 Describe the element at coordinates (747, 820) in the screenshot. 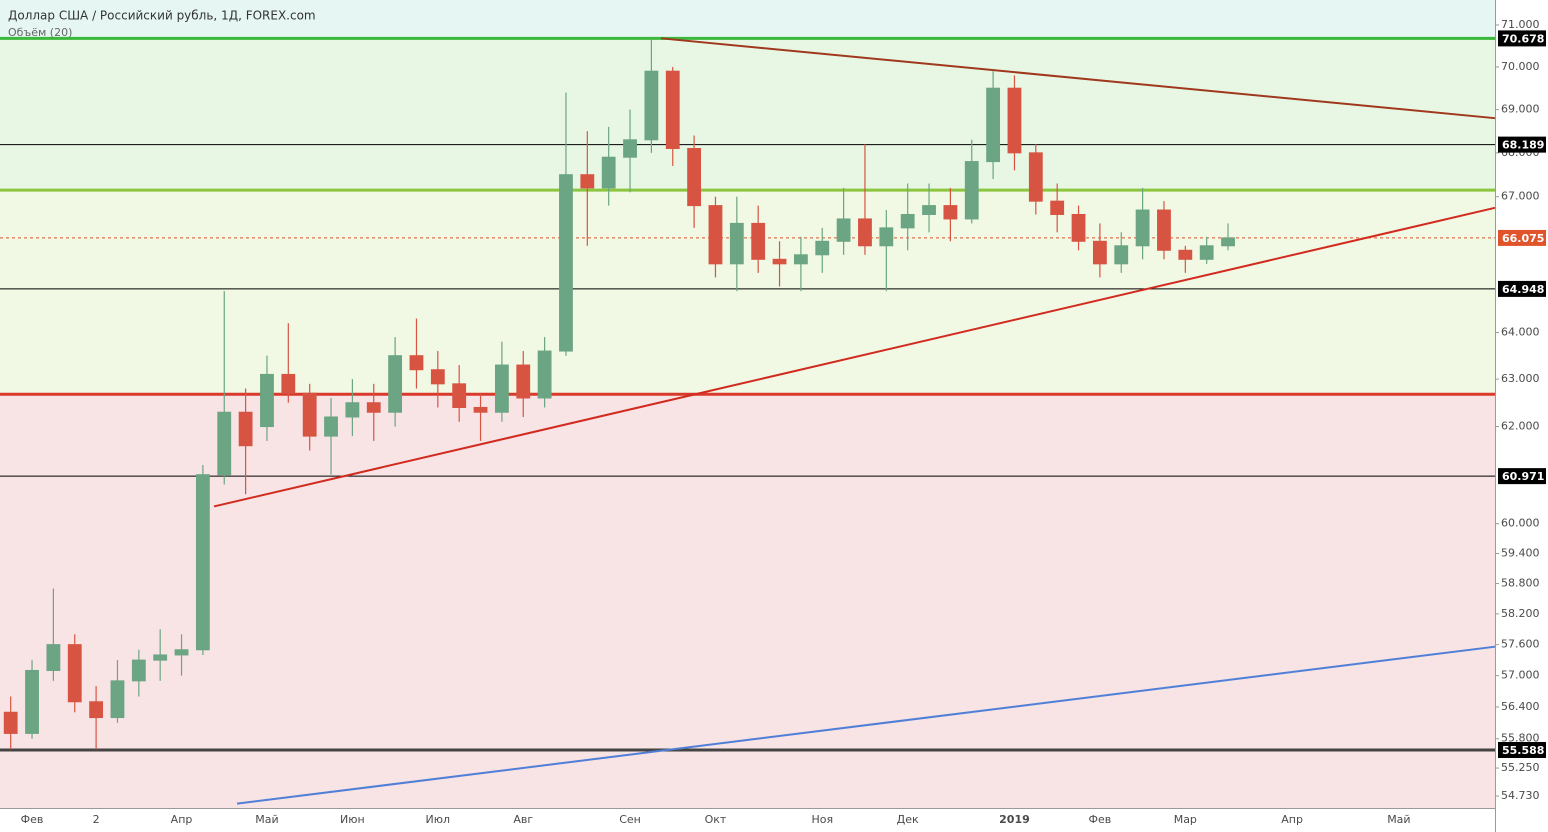

I see `date-axis` at that location.